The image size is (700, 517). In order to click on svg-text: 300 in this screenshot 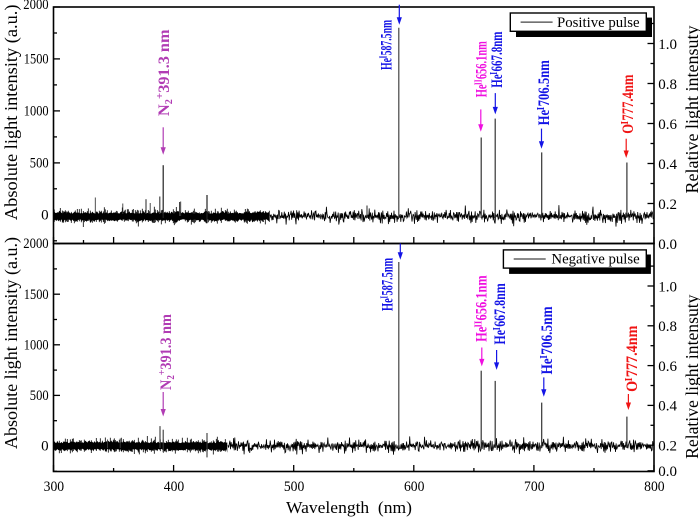, I will do `click(54, 487)`.